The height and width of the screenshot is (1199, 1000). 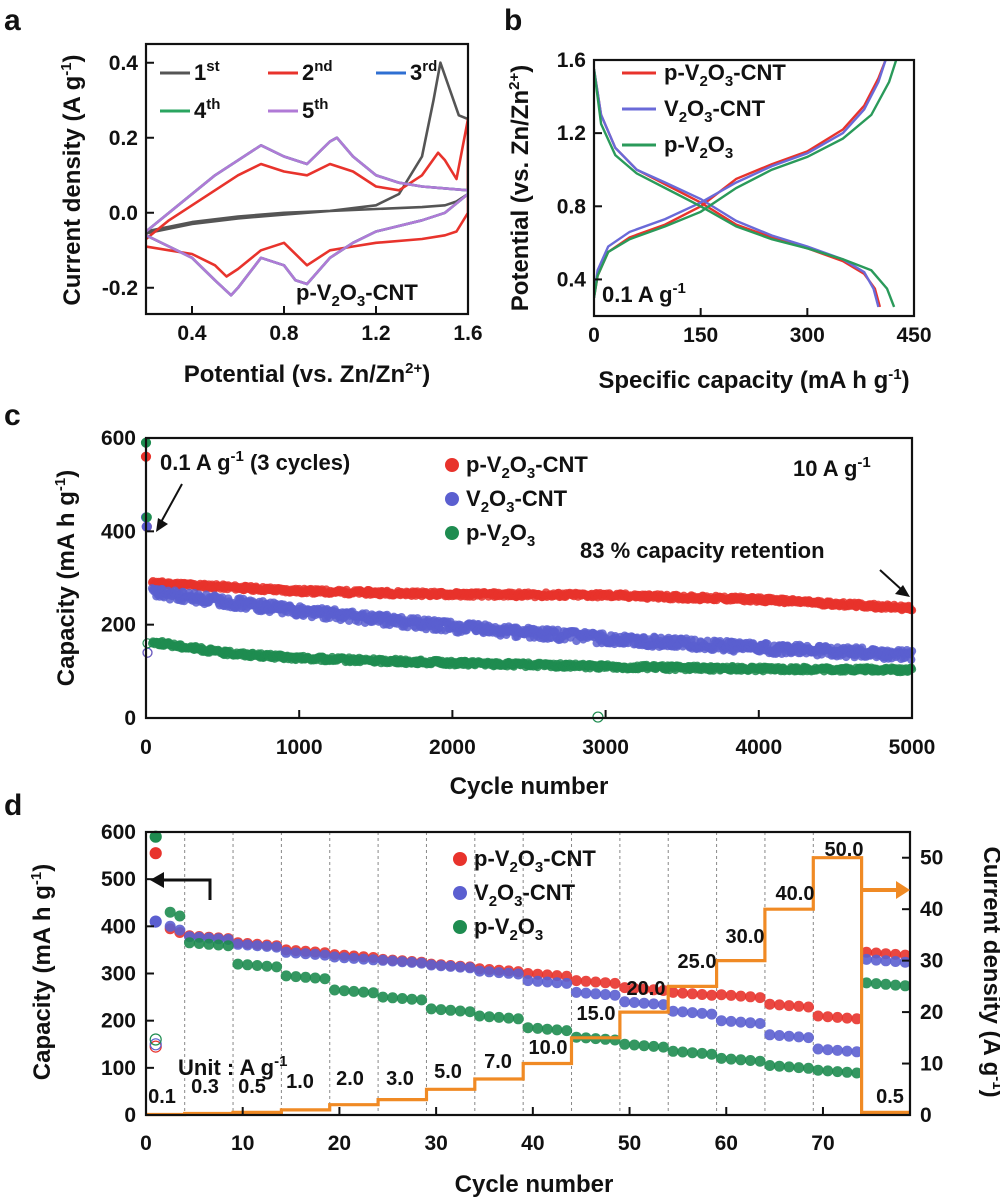 I want to click on legend-label-suffix: nd, so click(x=323, y=66).